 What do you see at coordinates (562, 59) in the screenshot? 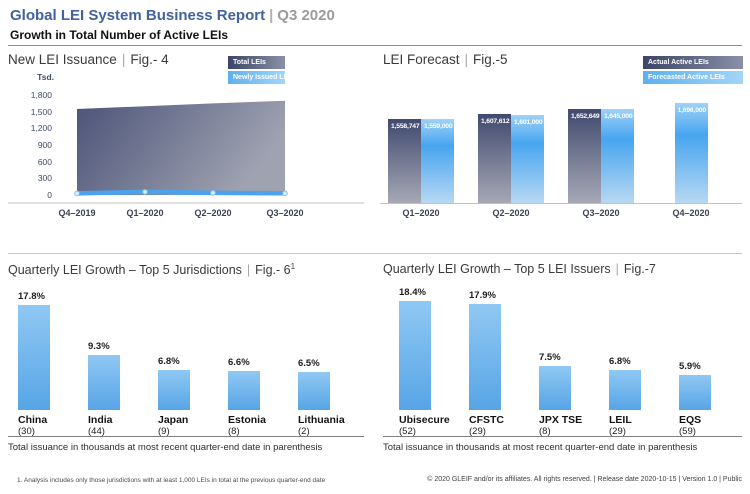
I see `panel-title-lei-forecast: LEI Forecast | Fig.-5` at bounding box center [562, 59].